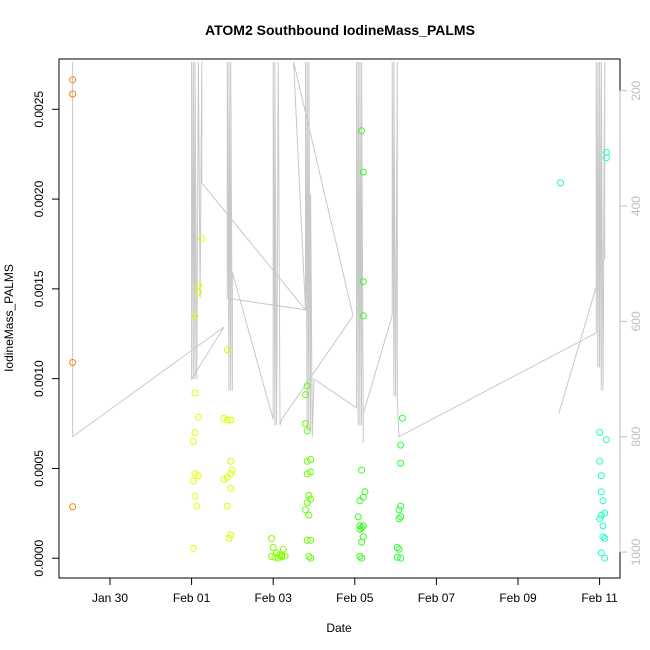  What do you see at coordinates (9, 318) in the screenshot?
I see `y-axis-label: IodineMass_PALMS` at bounding box center [9, 318].